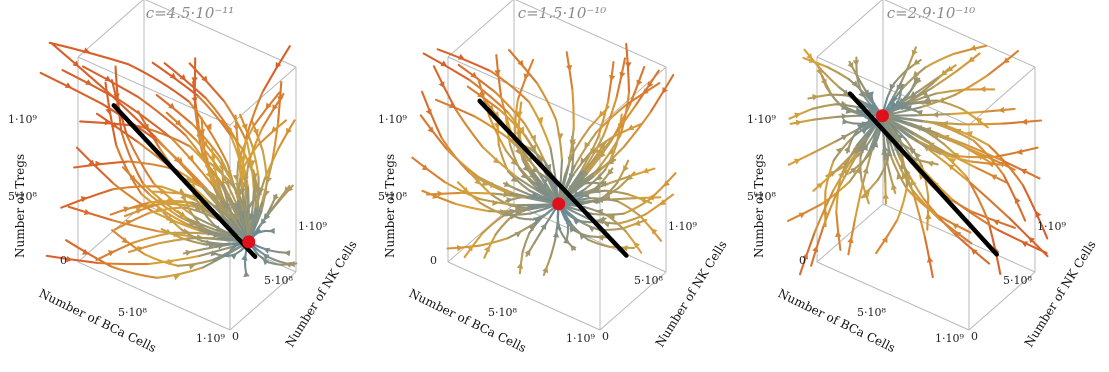  I want to click on chart-1-xlabel: Number of BCa Cells, so click(98, 320).